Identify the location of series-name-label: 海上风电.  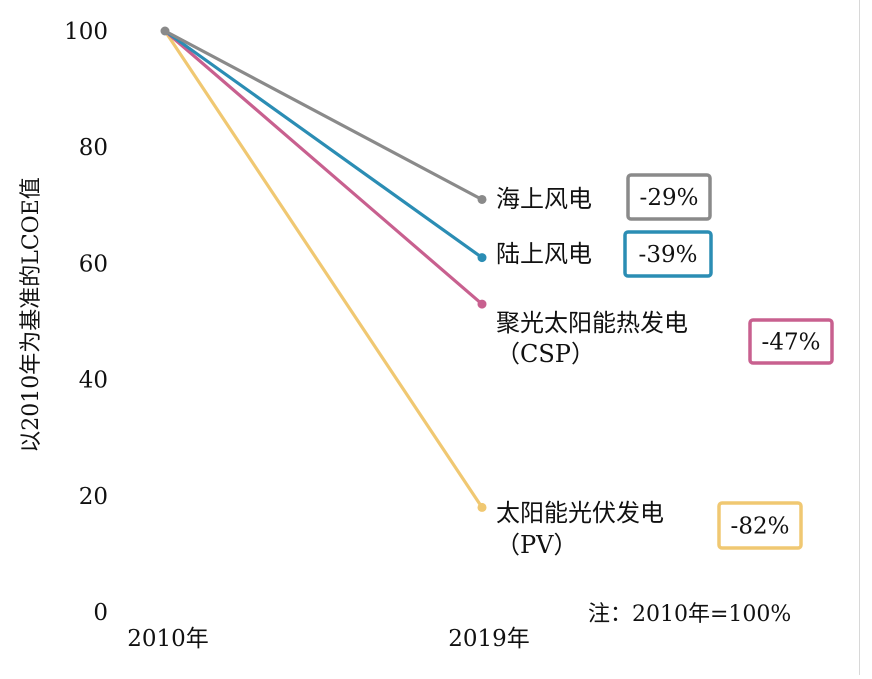
(544, 199).